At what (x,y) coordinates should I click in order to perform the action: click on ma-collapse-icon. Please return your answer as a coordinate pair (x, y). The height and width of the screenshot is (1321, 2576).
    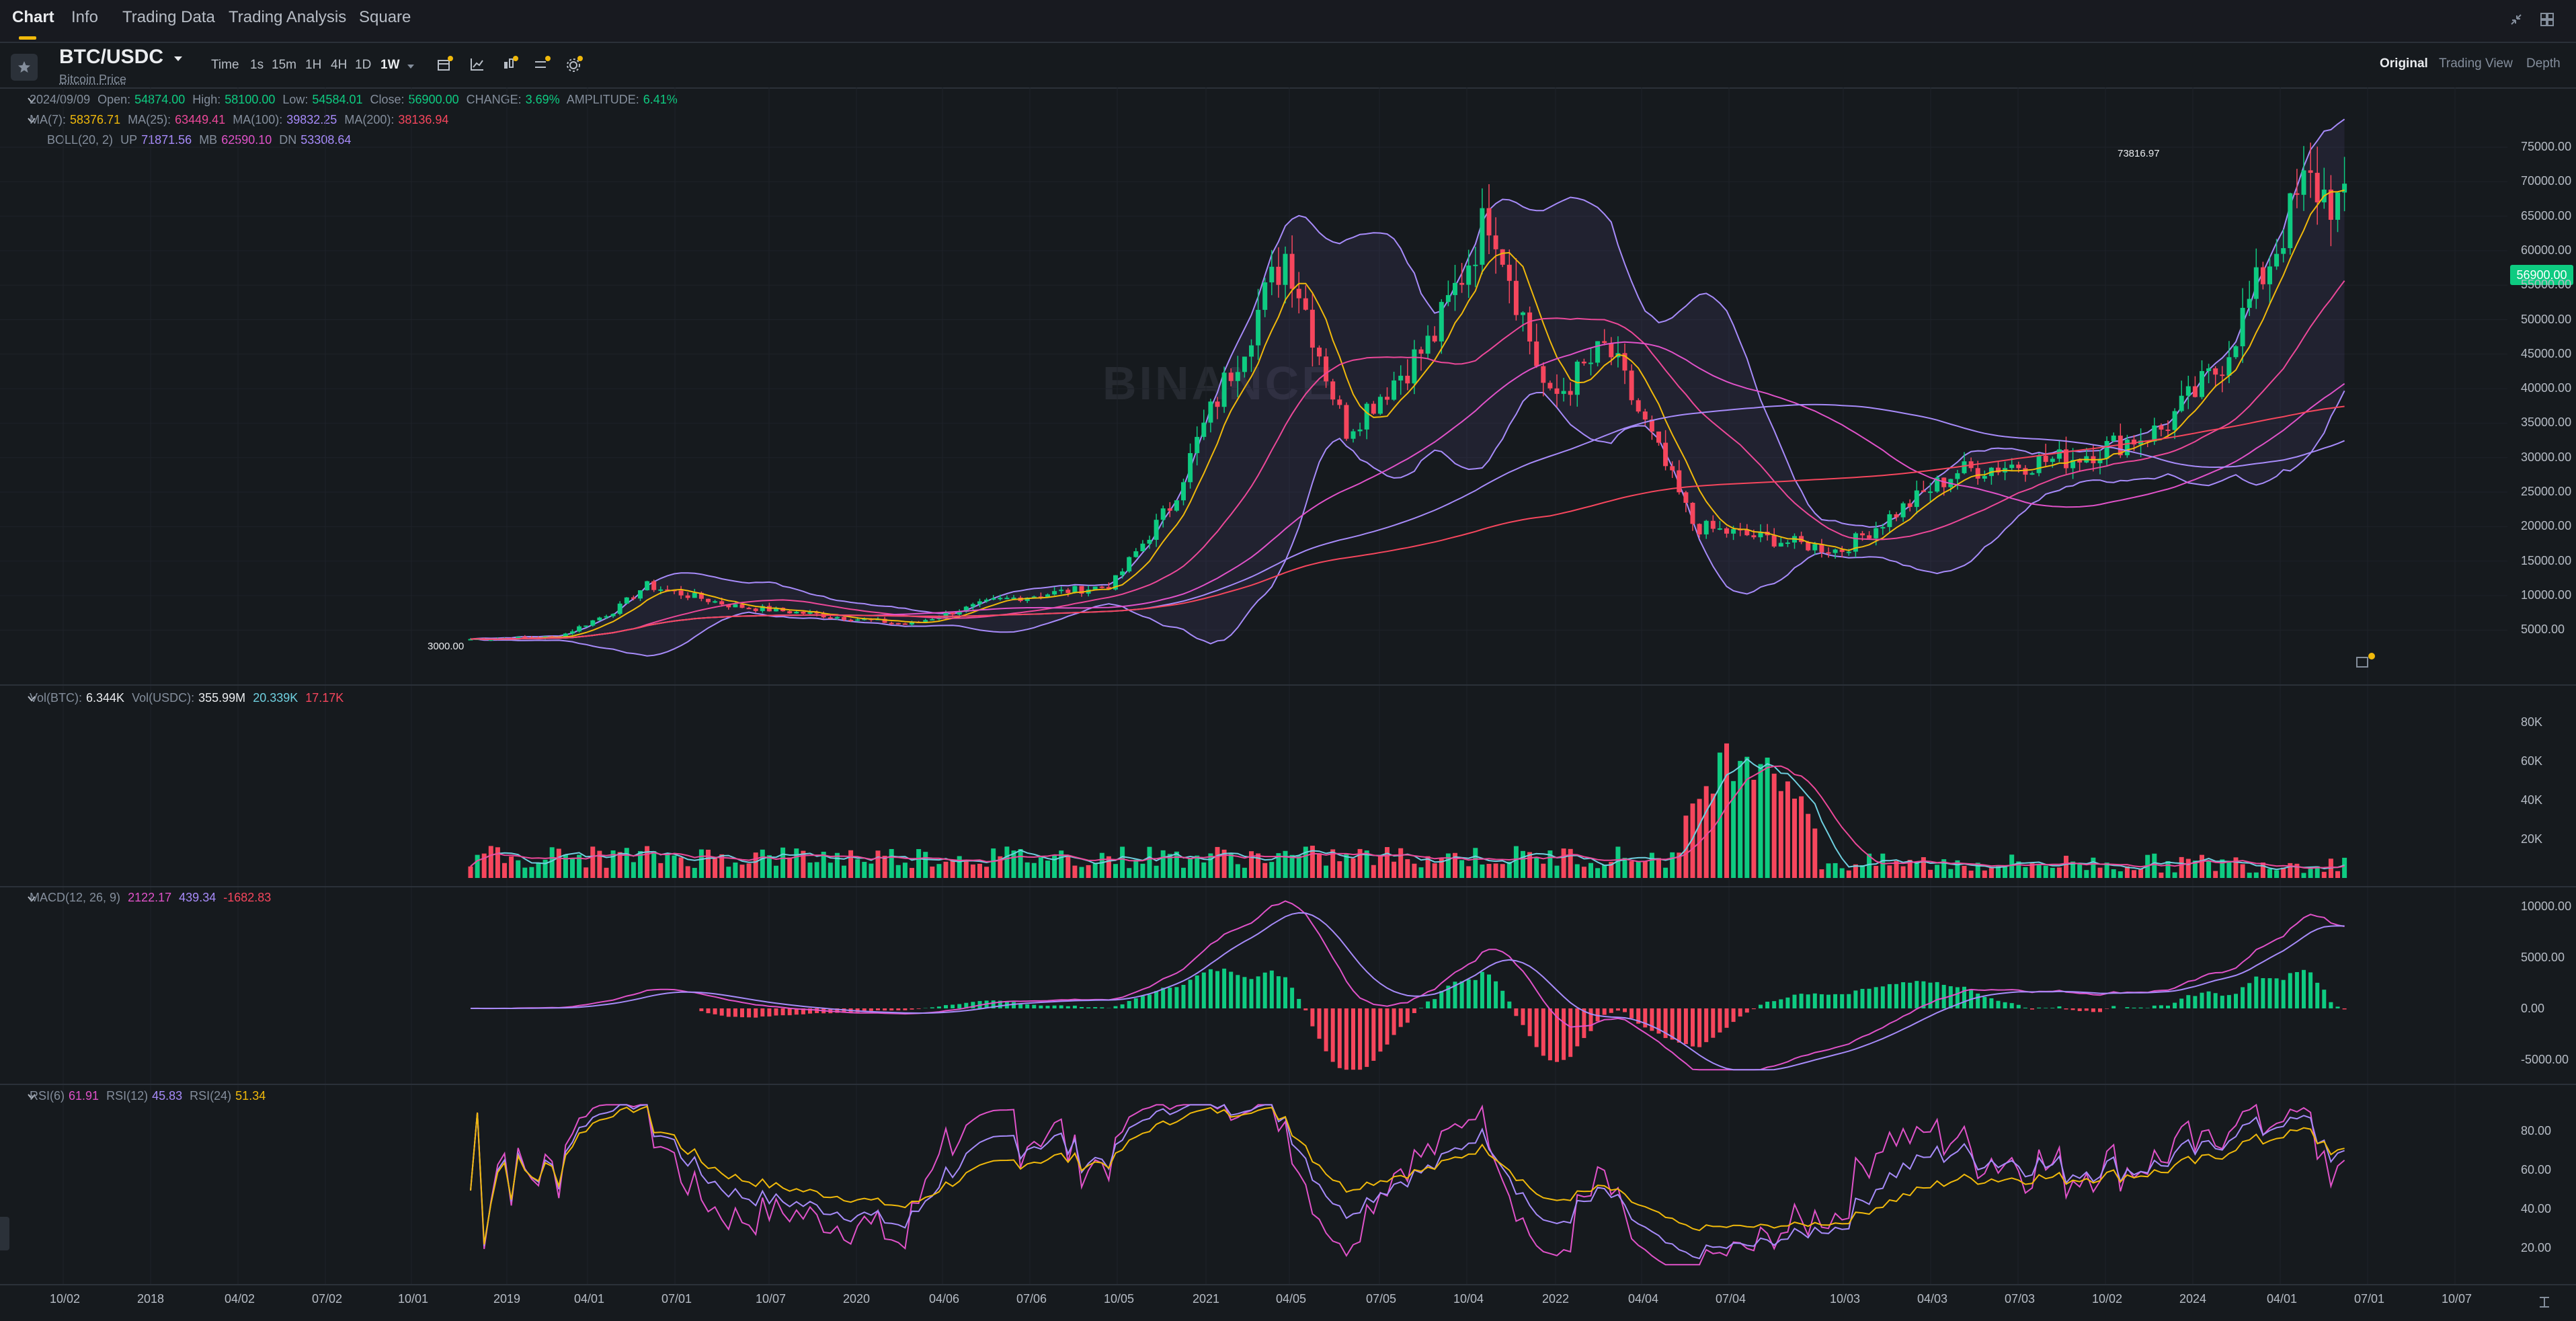
    Looking at the image, I should click on (31, 120).